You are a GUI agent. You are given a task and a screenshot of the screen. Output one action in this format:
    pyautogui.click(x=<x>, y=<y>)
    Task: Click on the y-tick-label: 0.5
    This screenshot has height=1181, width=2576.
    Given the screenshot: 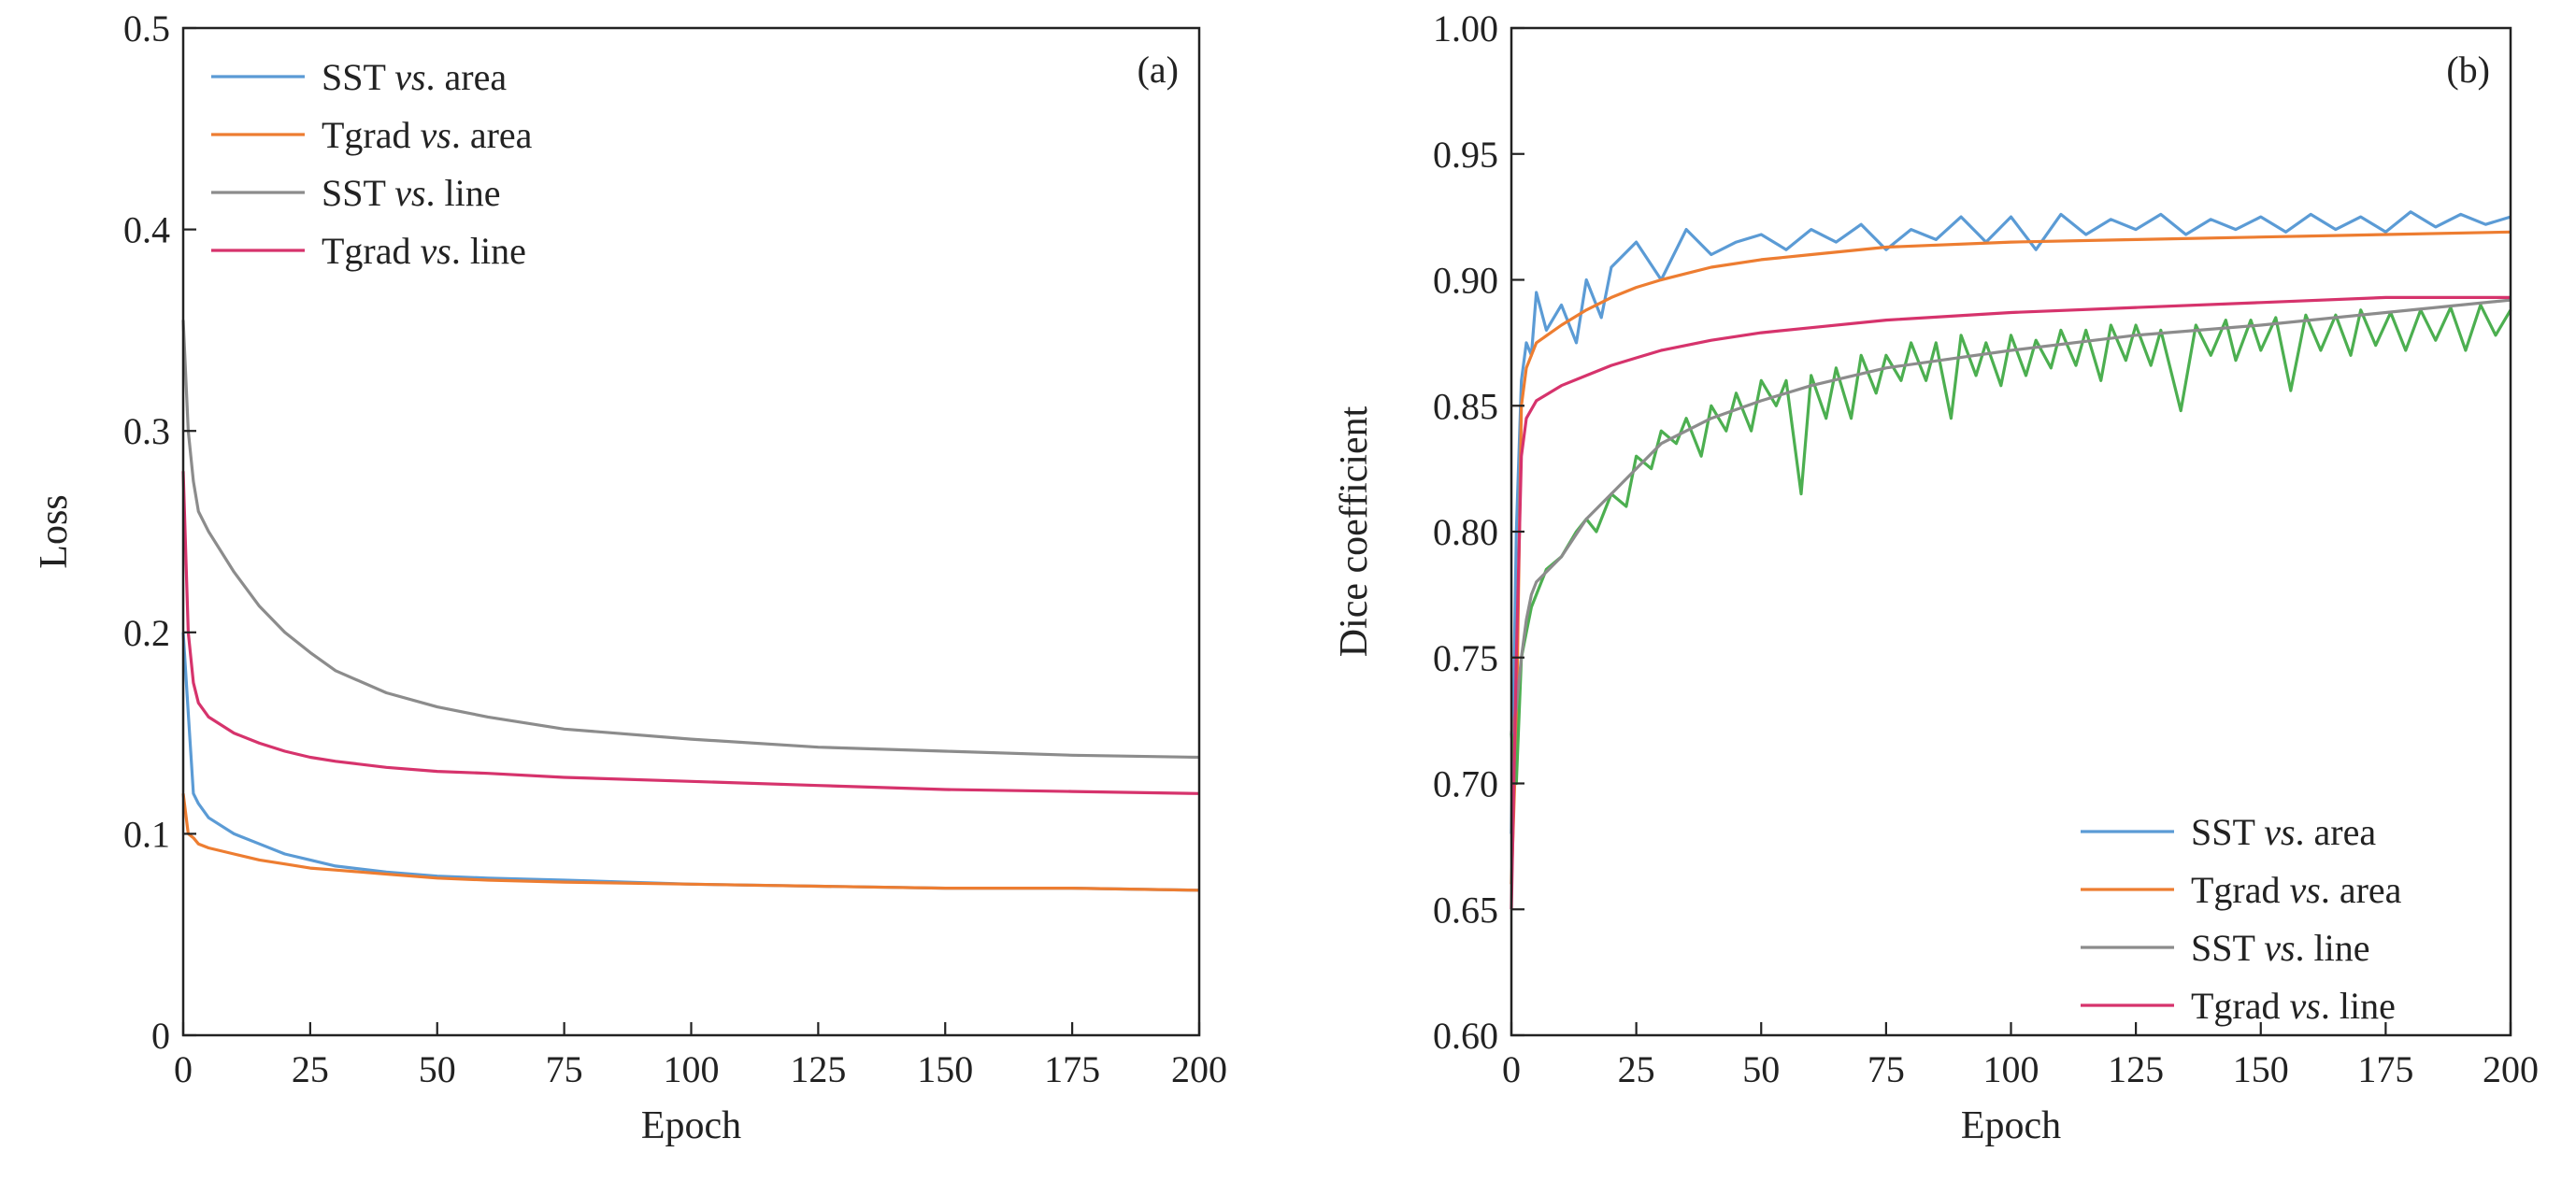 What is the action you would take?
    pyautogui.click(x=146, y=28)
    